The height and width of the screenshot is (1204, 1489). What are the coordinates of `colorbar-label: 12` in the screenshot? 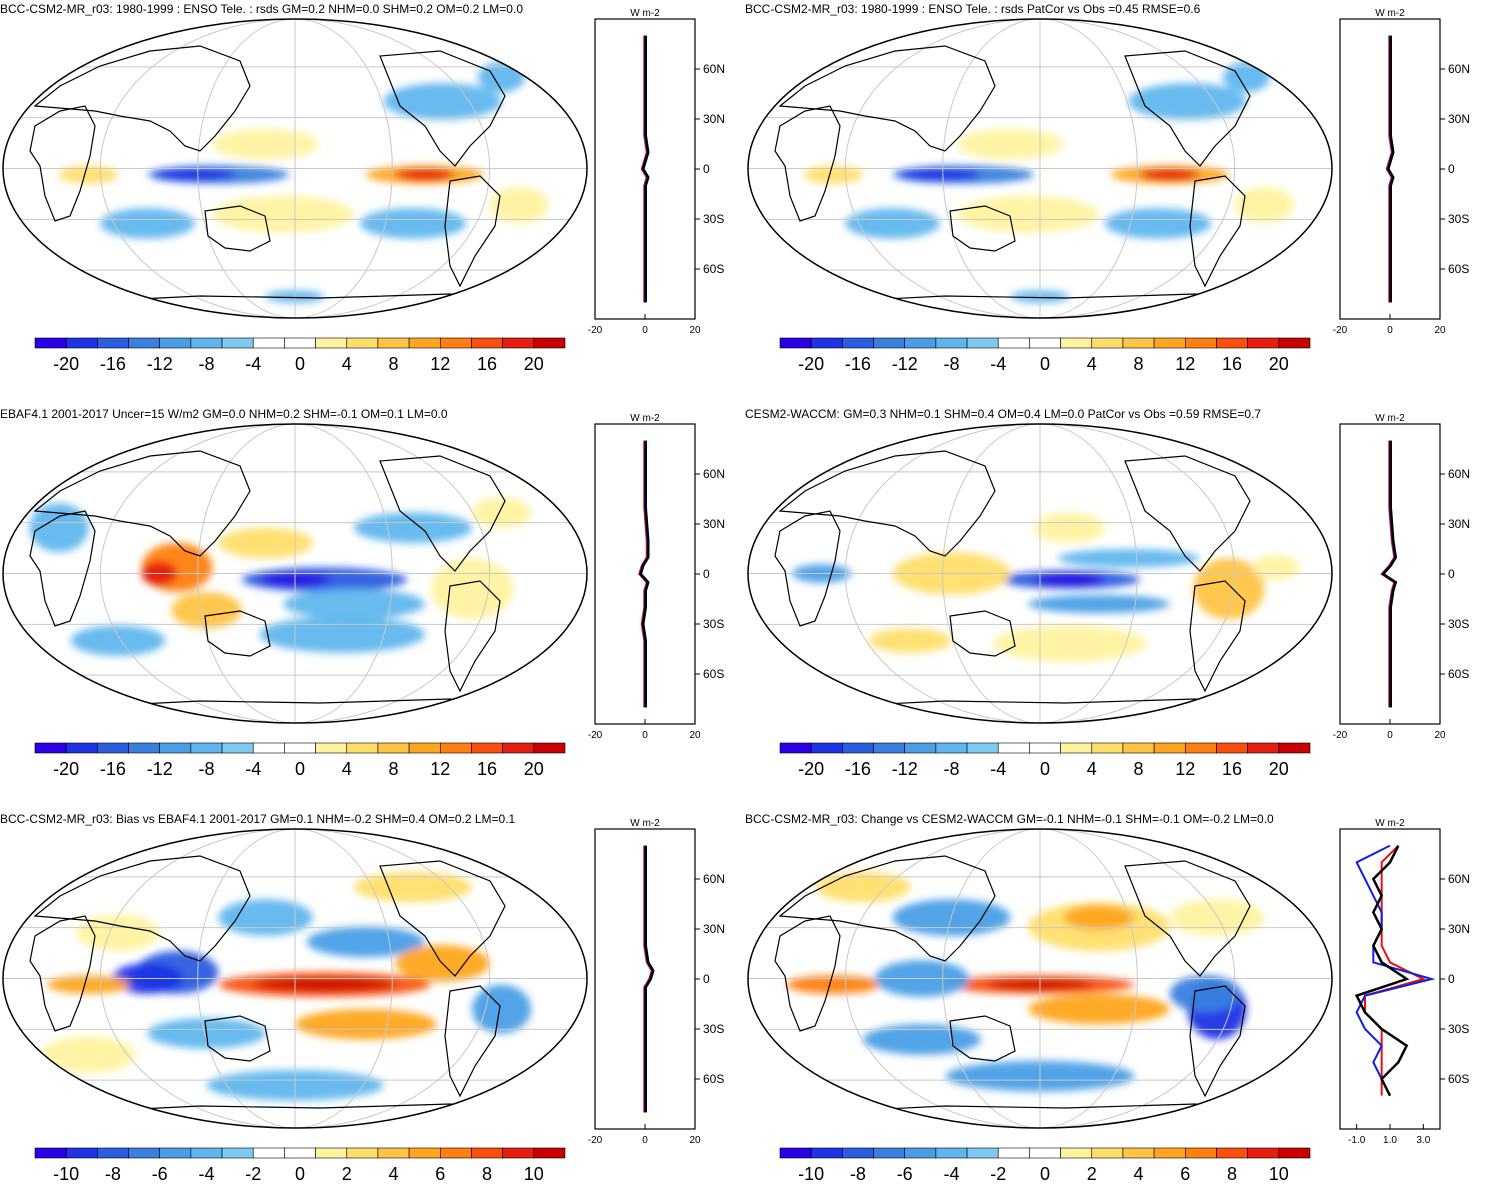 It's located at (440, 364).